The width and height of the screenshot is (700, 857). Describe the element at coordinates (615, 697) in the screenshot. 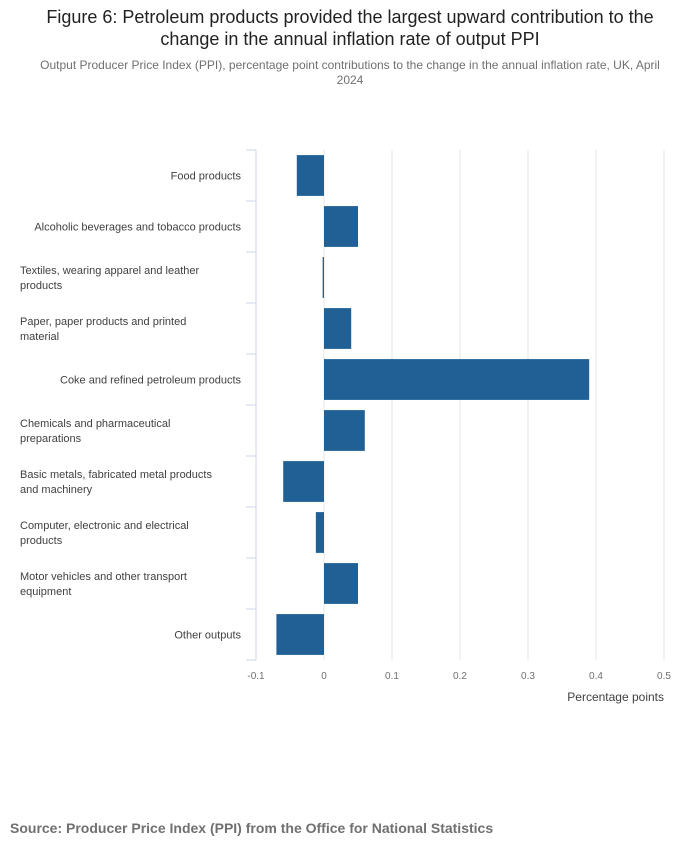

I see `x-axis-title: Percentage points` at that location.